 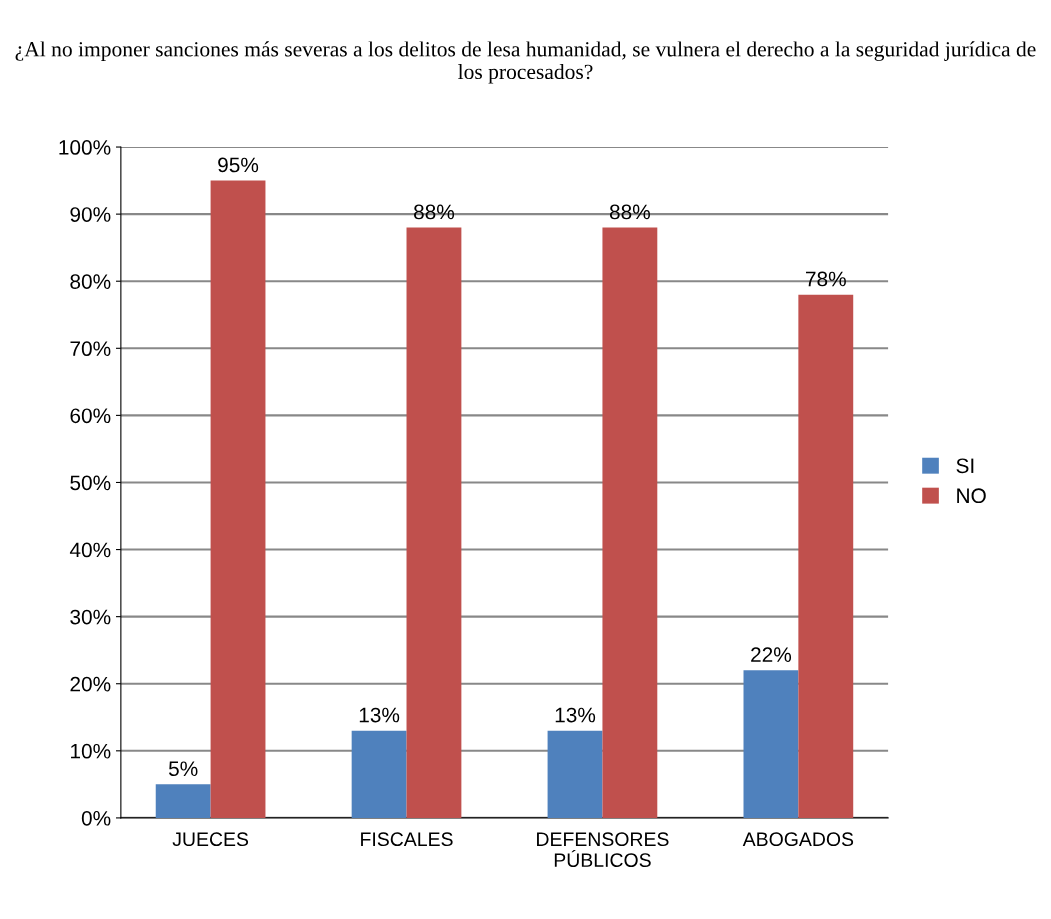 What do you see at coordinates (91, 751) in the screenshot?
I see `y-tick-label: 10%` at bounding box center [91, 751].